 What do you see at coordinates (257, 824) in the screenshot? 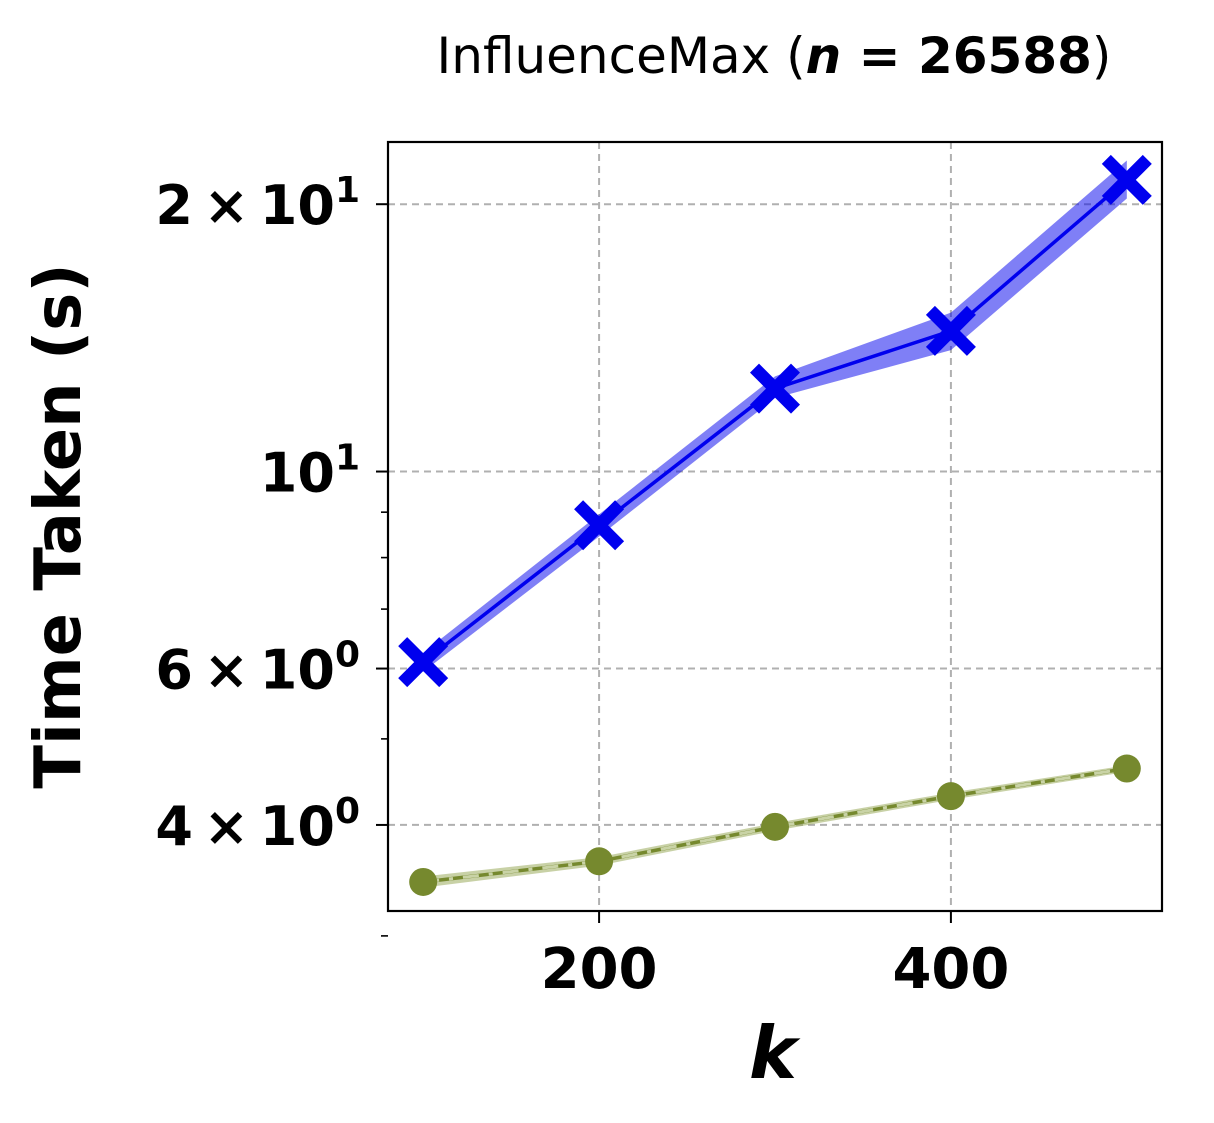
I see `y-tick-label-4: 4 × 100` at bounding box center [257, 824].